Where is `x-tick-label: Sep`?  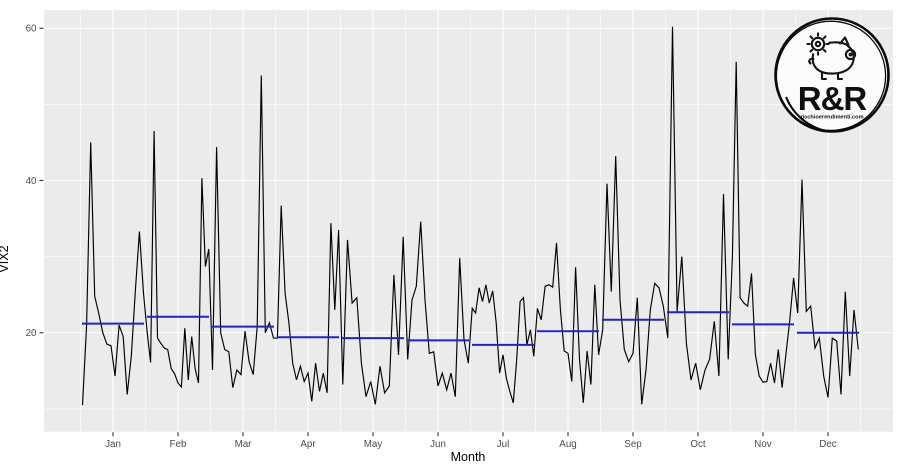
x-tick-label: Sep is located at coordinates (633, 444).